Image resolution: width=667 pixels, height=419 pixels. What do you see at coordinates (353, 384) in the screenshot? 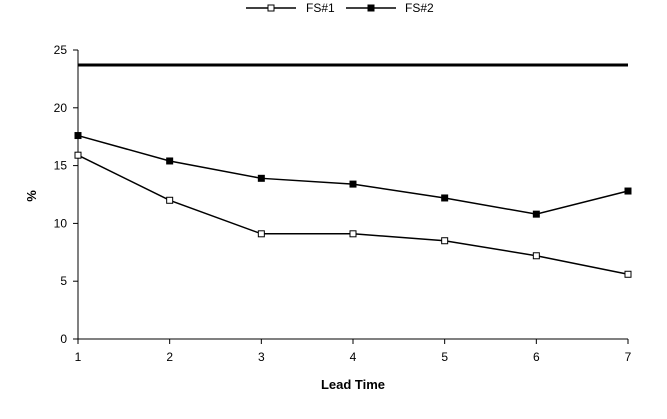
I see `x-axis-title: Lead Time` at bounding box center [353, 384].